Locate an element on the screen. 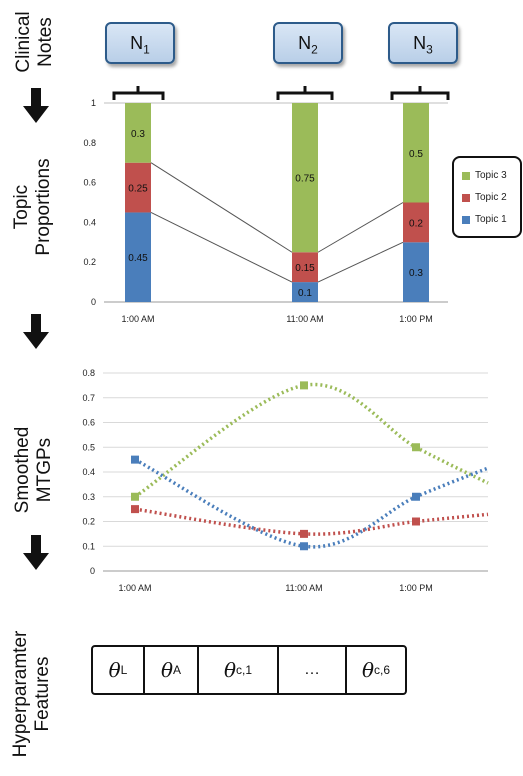 The height and width of the screenshot is (776, 523). bar-data-label: 0.45 is located at coordinates (138, 258).